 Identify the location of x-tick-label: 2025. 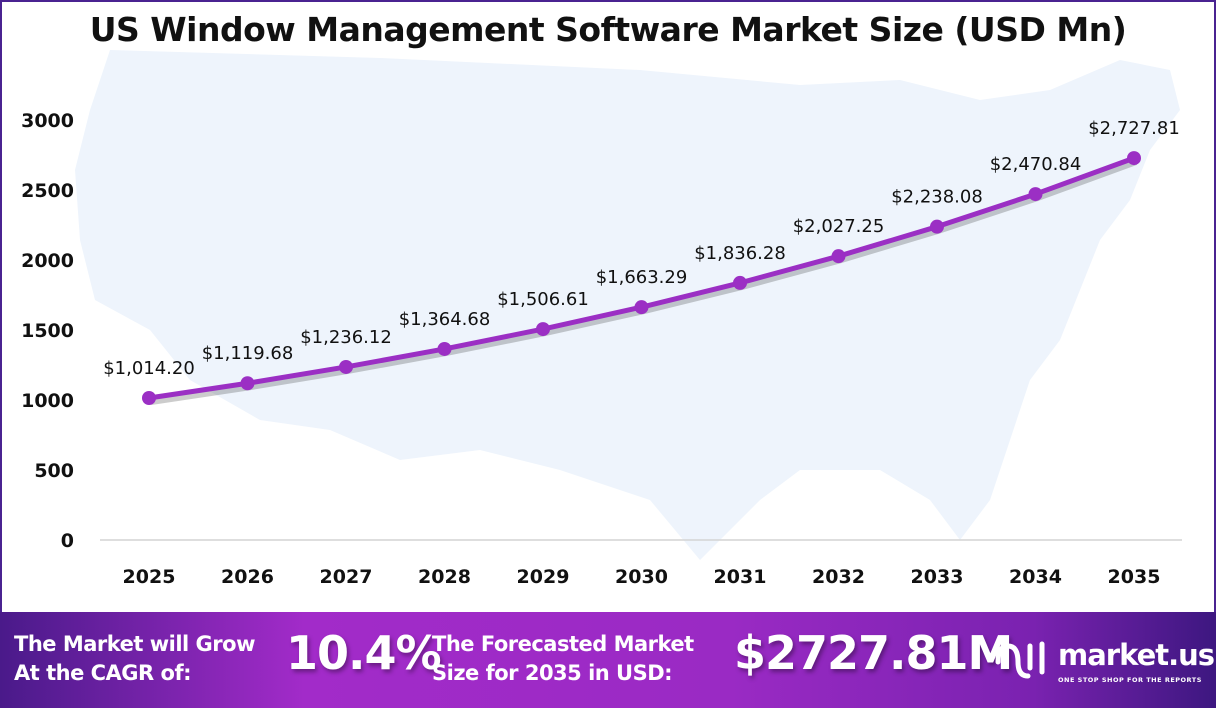
(149, 577).